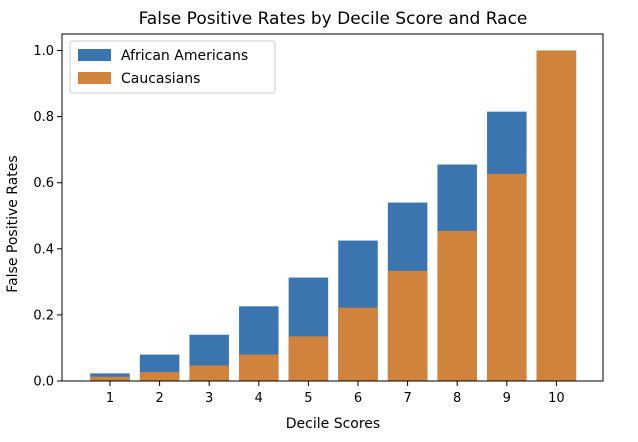 This screenshot has height=442, width=638. I want to click on y-tick-label: 1.0, so click(43, 51).